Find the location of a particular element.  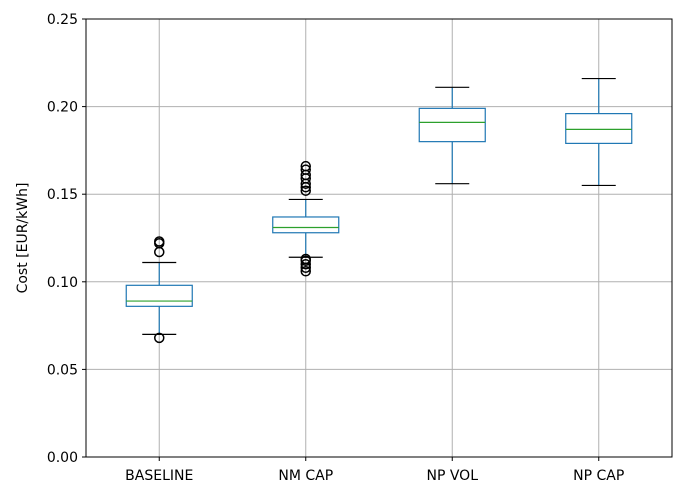

x-axis-ticks: BASELINE NM CAP NP VOL NP CAP is located at coordinates (374, 470).